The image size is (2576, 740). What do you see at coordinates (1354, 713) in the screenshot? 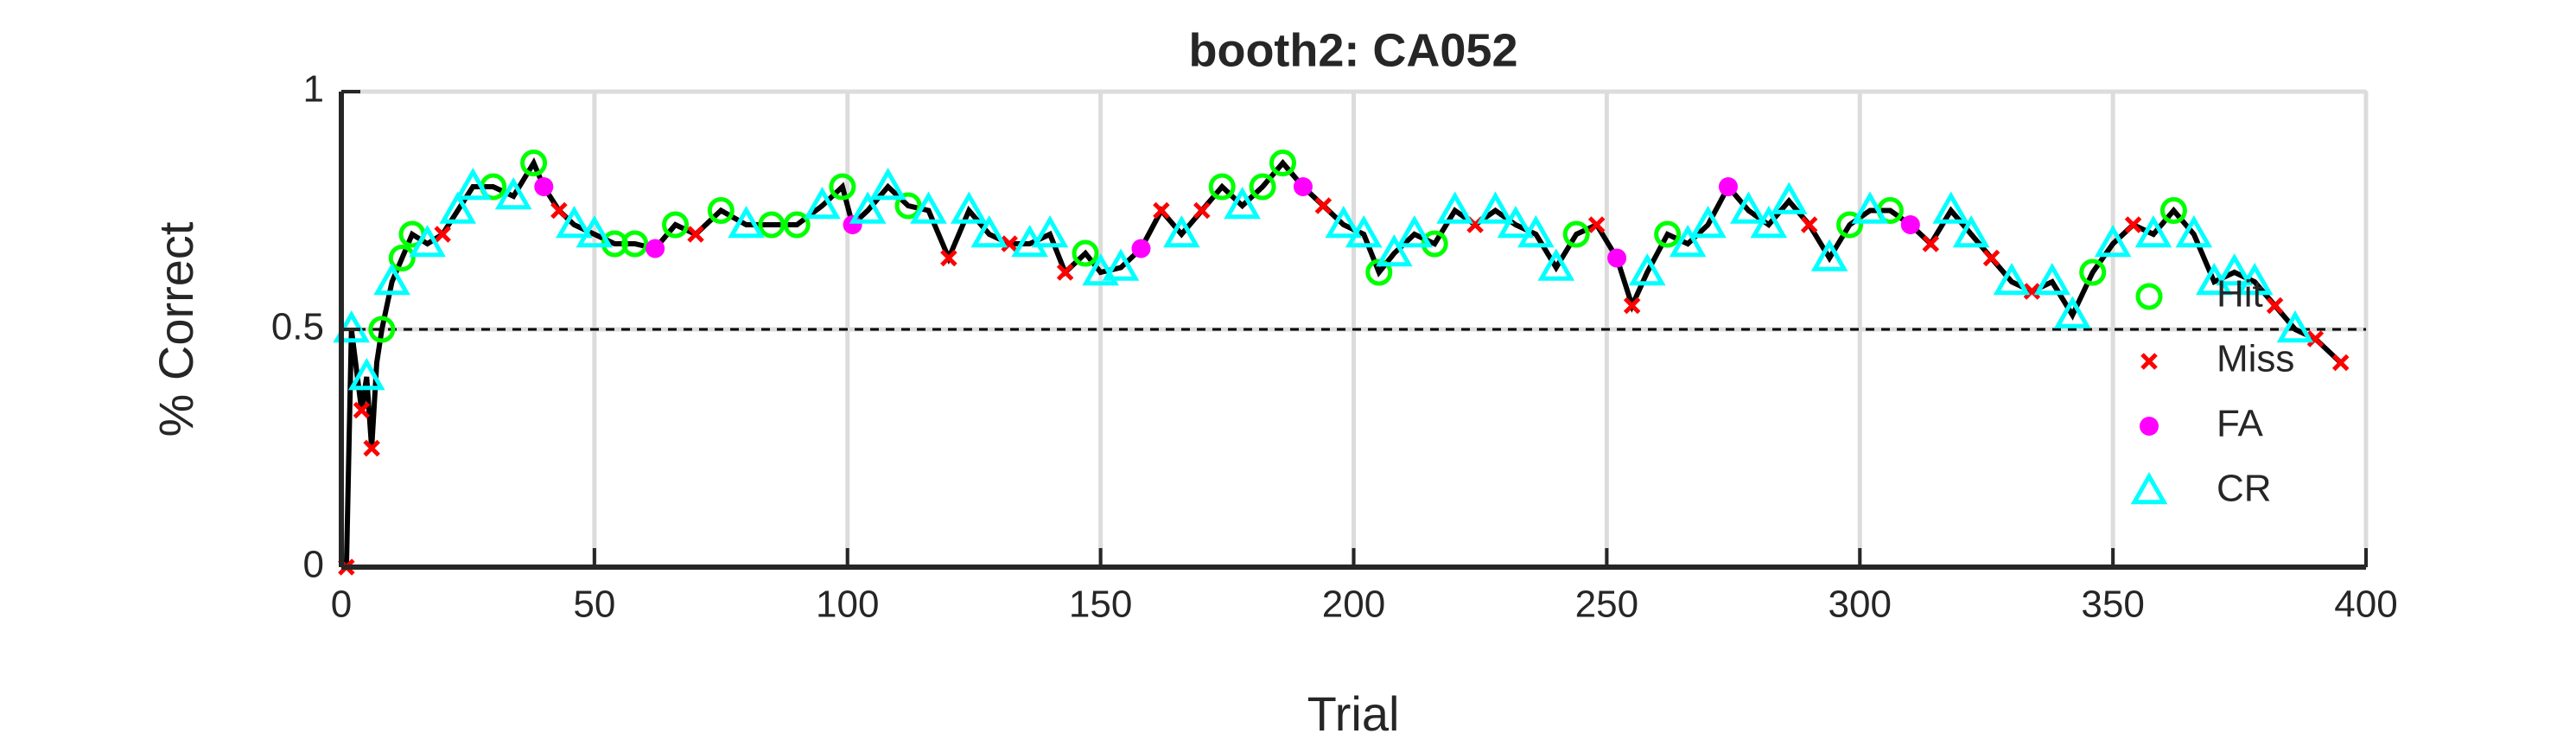
I see `x-axis-label: Trial` at bounding box center [1354, 713].